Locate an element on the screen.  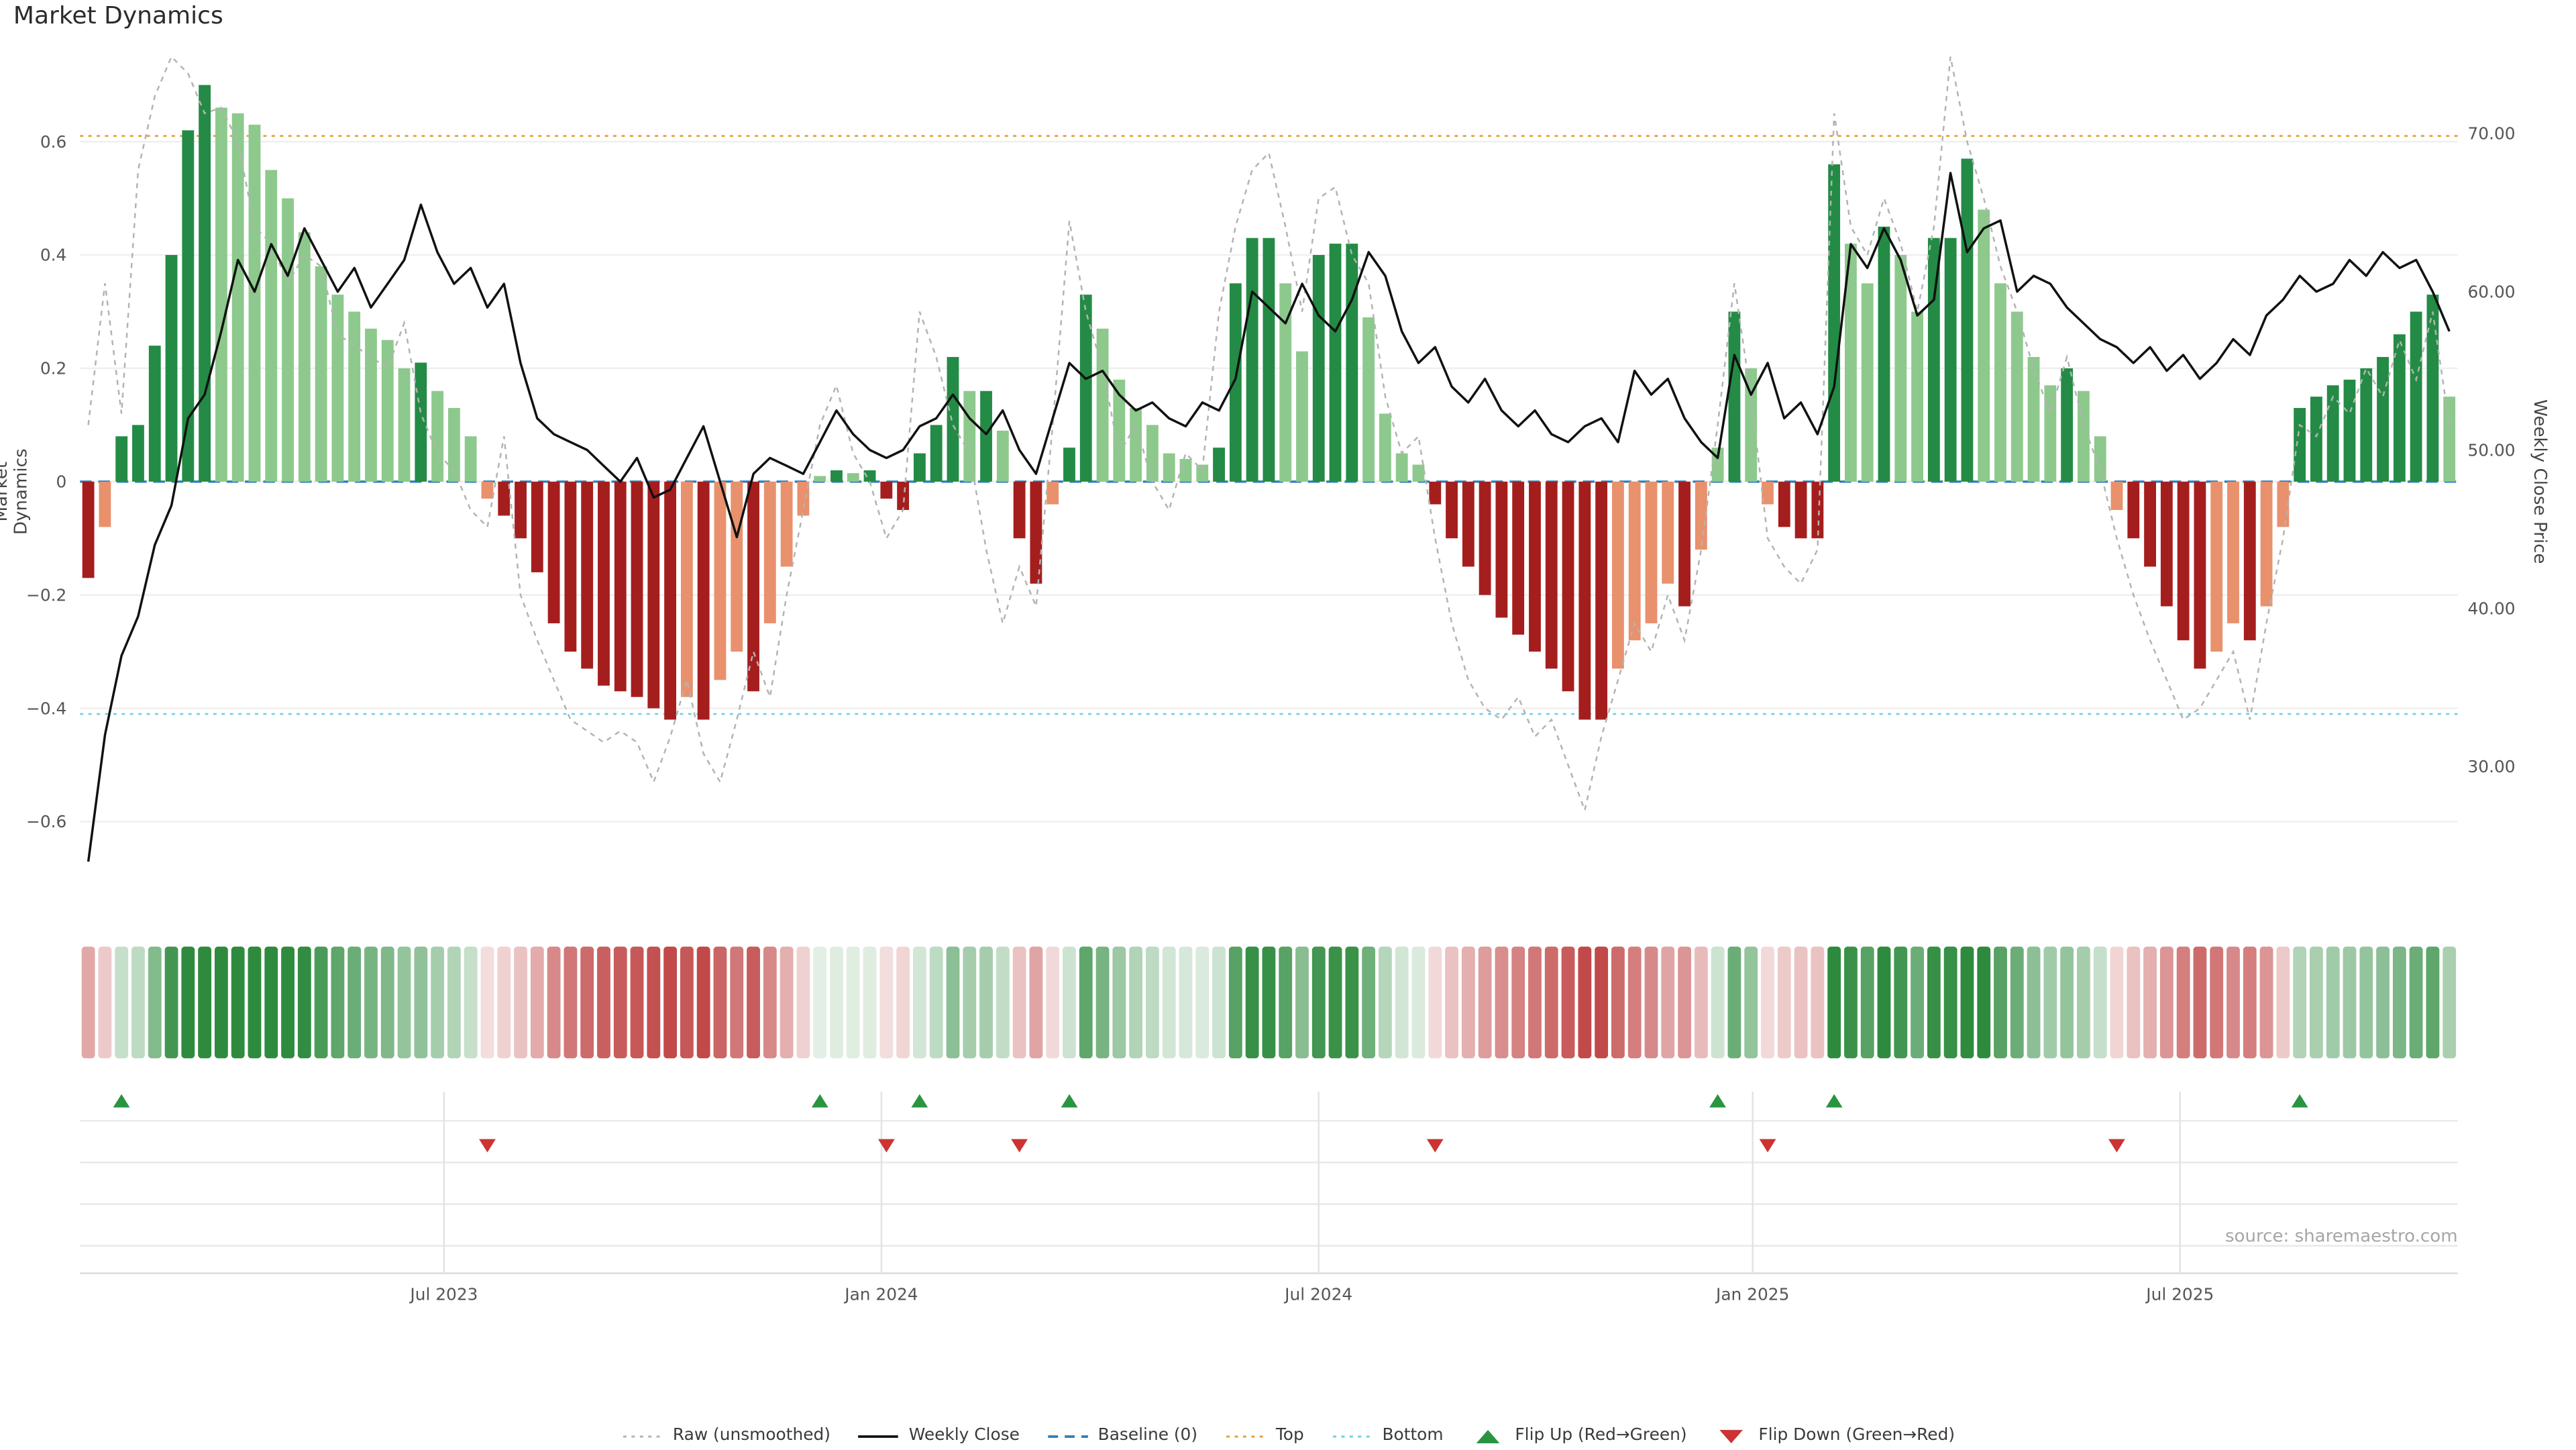
legend-item-weekly-close: Weekly Close is located at coordinates (938, 1436).